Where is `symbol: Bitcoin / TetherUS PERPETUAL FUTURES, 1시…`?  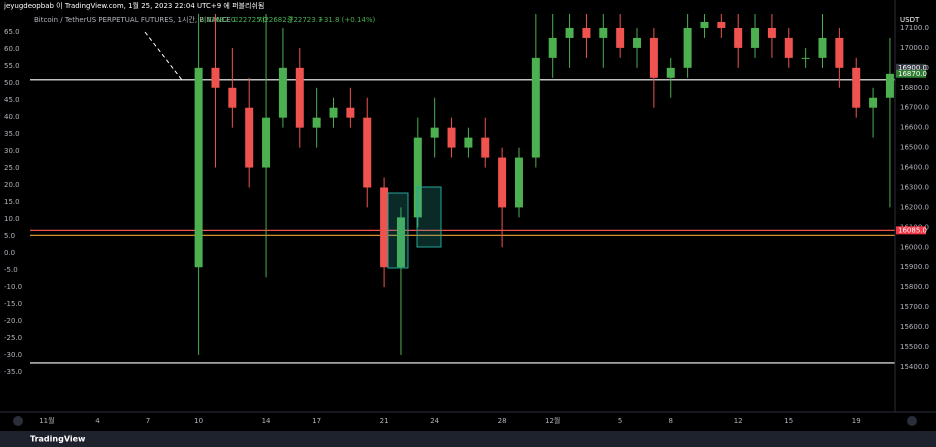
symbol: Bitcoin / TetherUS PERPETUAL FUTURES, 1시… is located at coordinates (132, 19).